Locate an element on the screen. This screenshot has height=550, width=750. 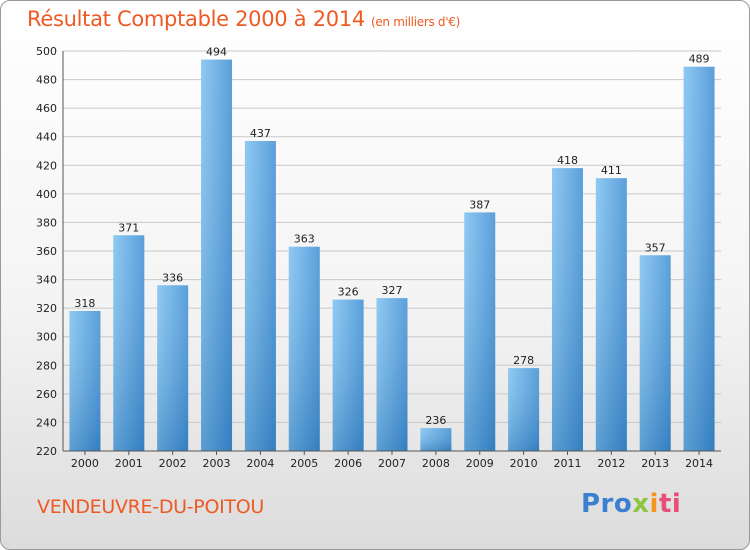
x-tick-label: 2013 is located at coordinates (655, 463).